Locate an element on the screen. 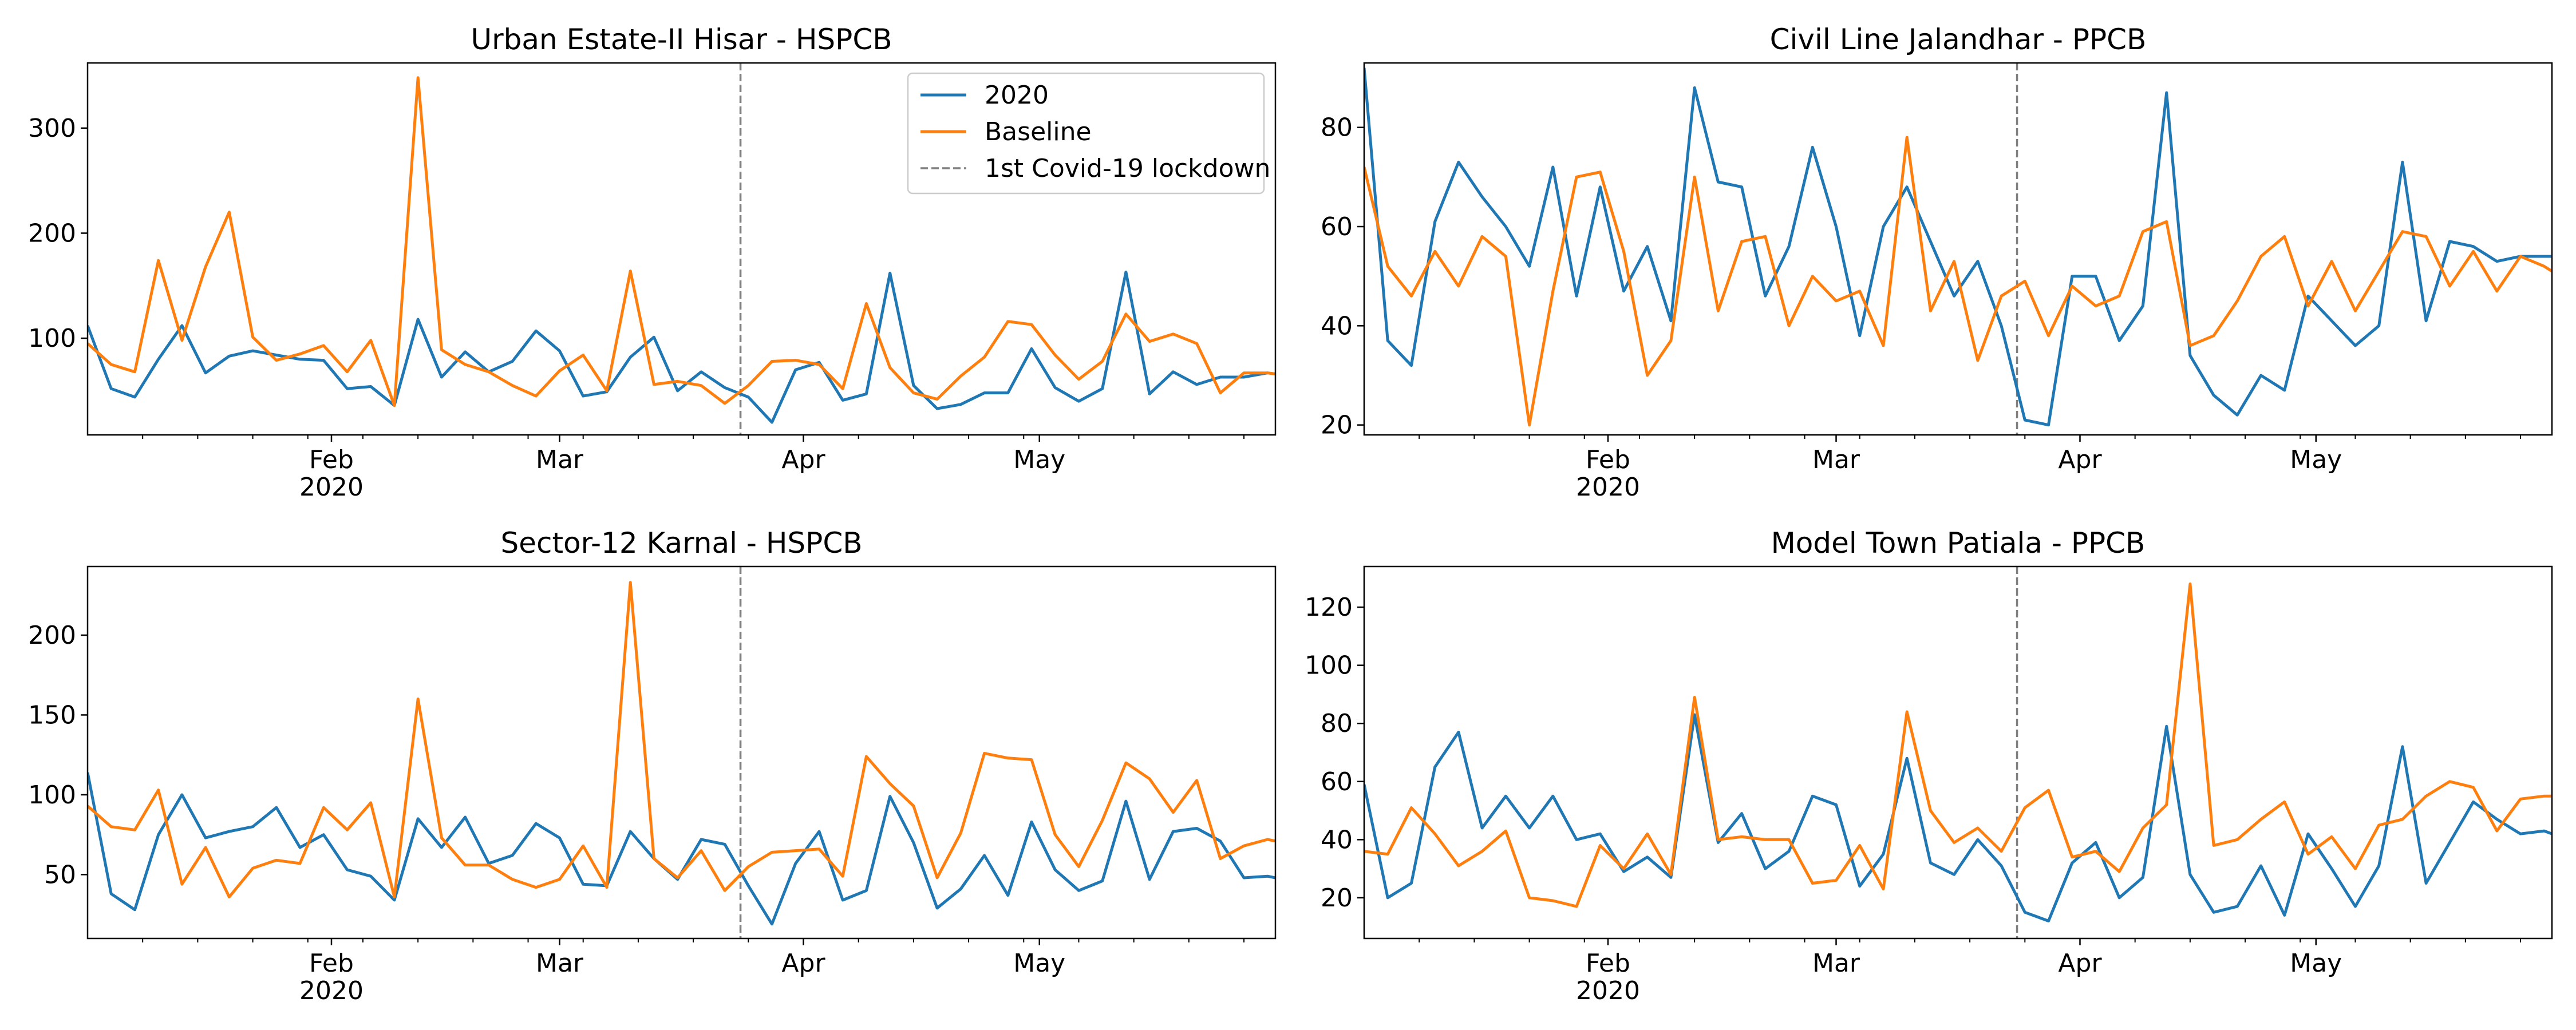 This screenshot has width=2576, height=1030. y-tick-label: 50 is located at coordinates (60, 874).